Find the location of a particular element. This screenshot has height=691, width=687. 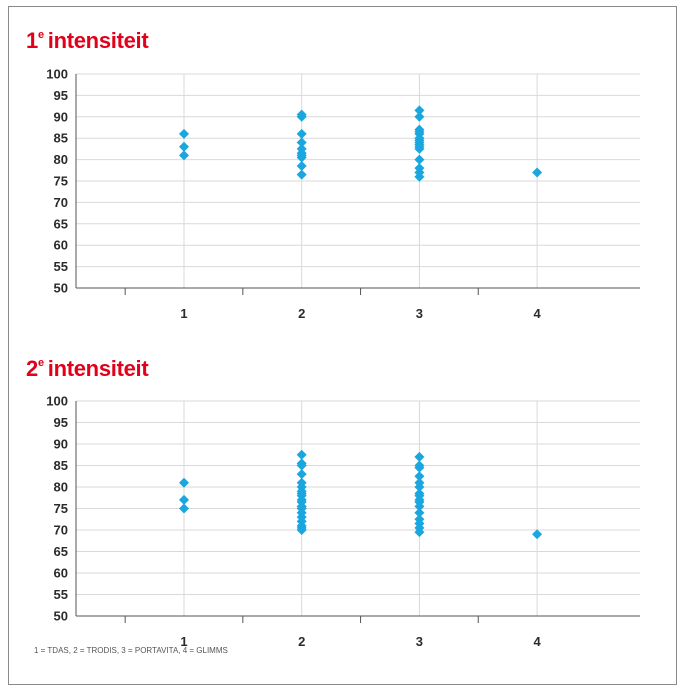

y-tick-label: 60 is located at coordinates (61, 573).